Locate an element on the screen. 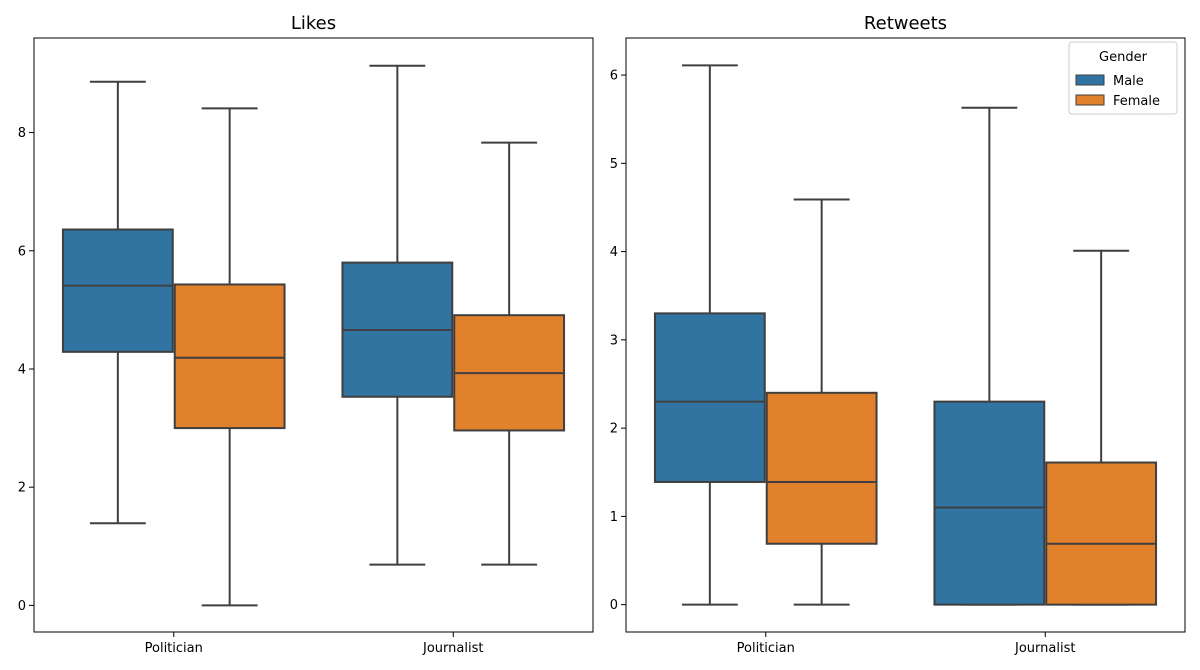 The image size is (1200, 670). legend-swatch-female is located at coordinates (1090, 100).